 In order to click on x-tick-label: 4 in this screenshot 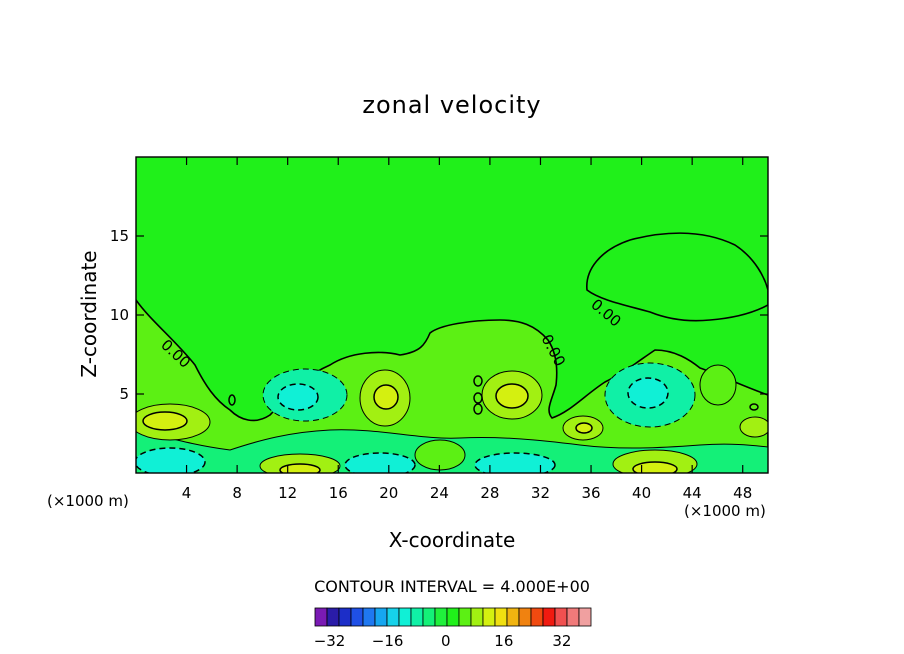, I will do `click(187, 493)`.